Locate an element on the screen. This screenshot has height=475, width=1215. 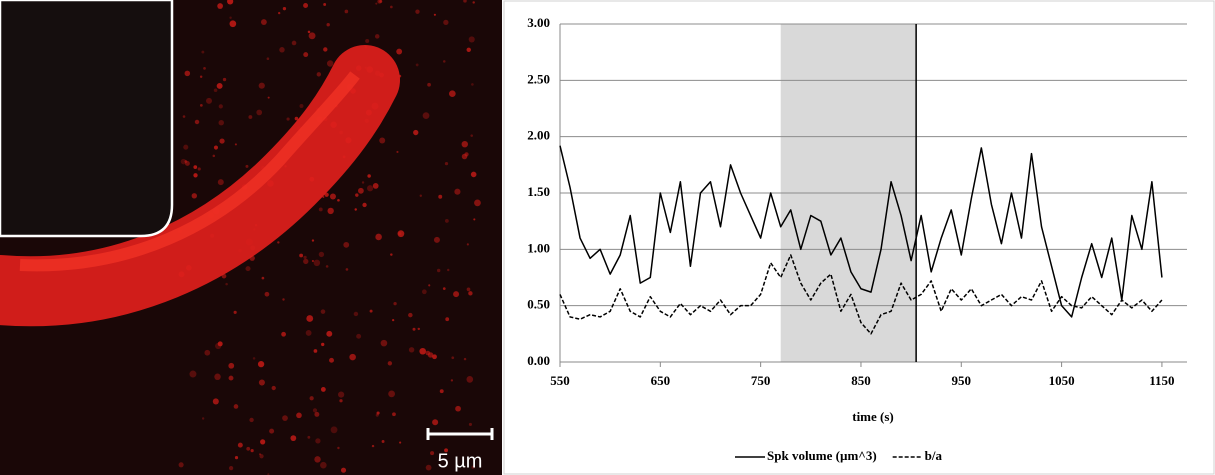
x-tick-label: 650 is located at coordinates (661, 380).